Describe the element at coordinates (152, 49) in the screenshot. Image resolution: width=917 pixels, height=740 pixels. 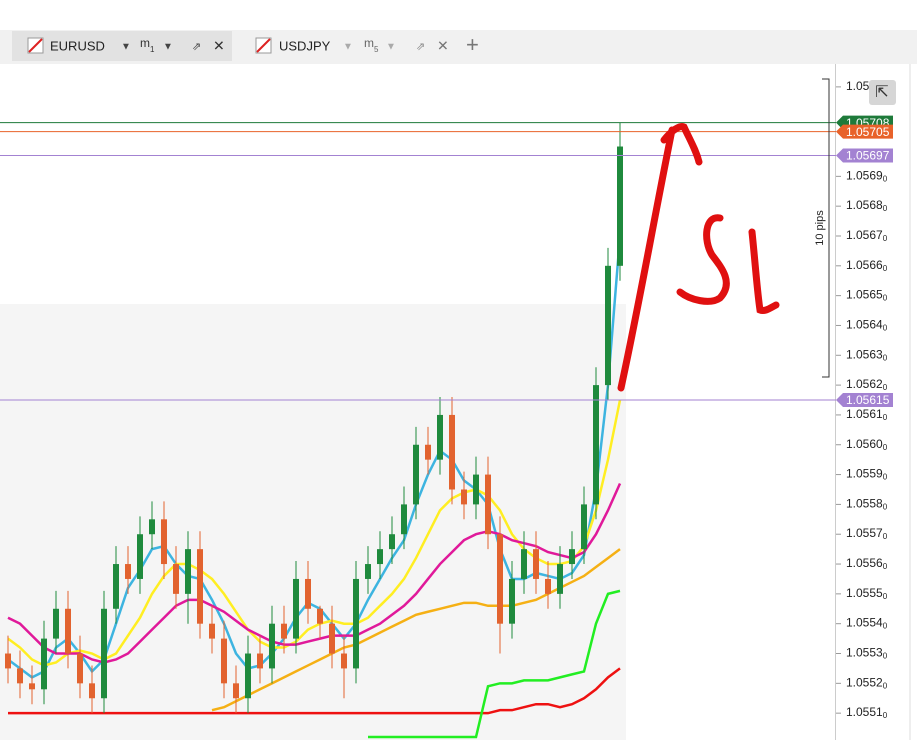
I see `period: 1` at that location.